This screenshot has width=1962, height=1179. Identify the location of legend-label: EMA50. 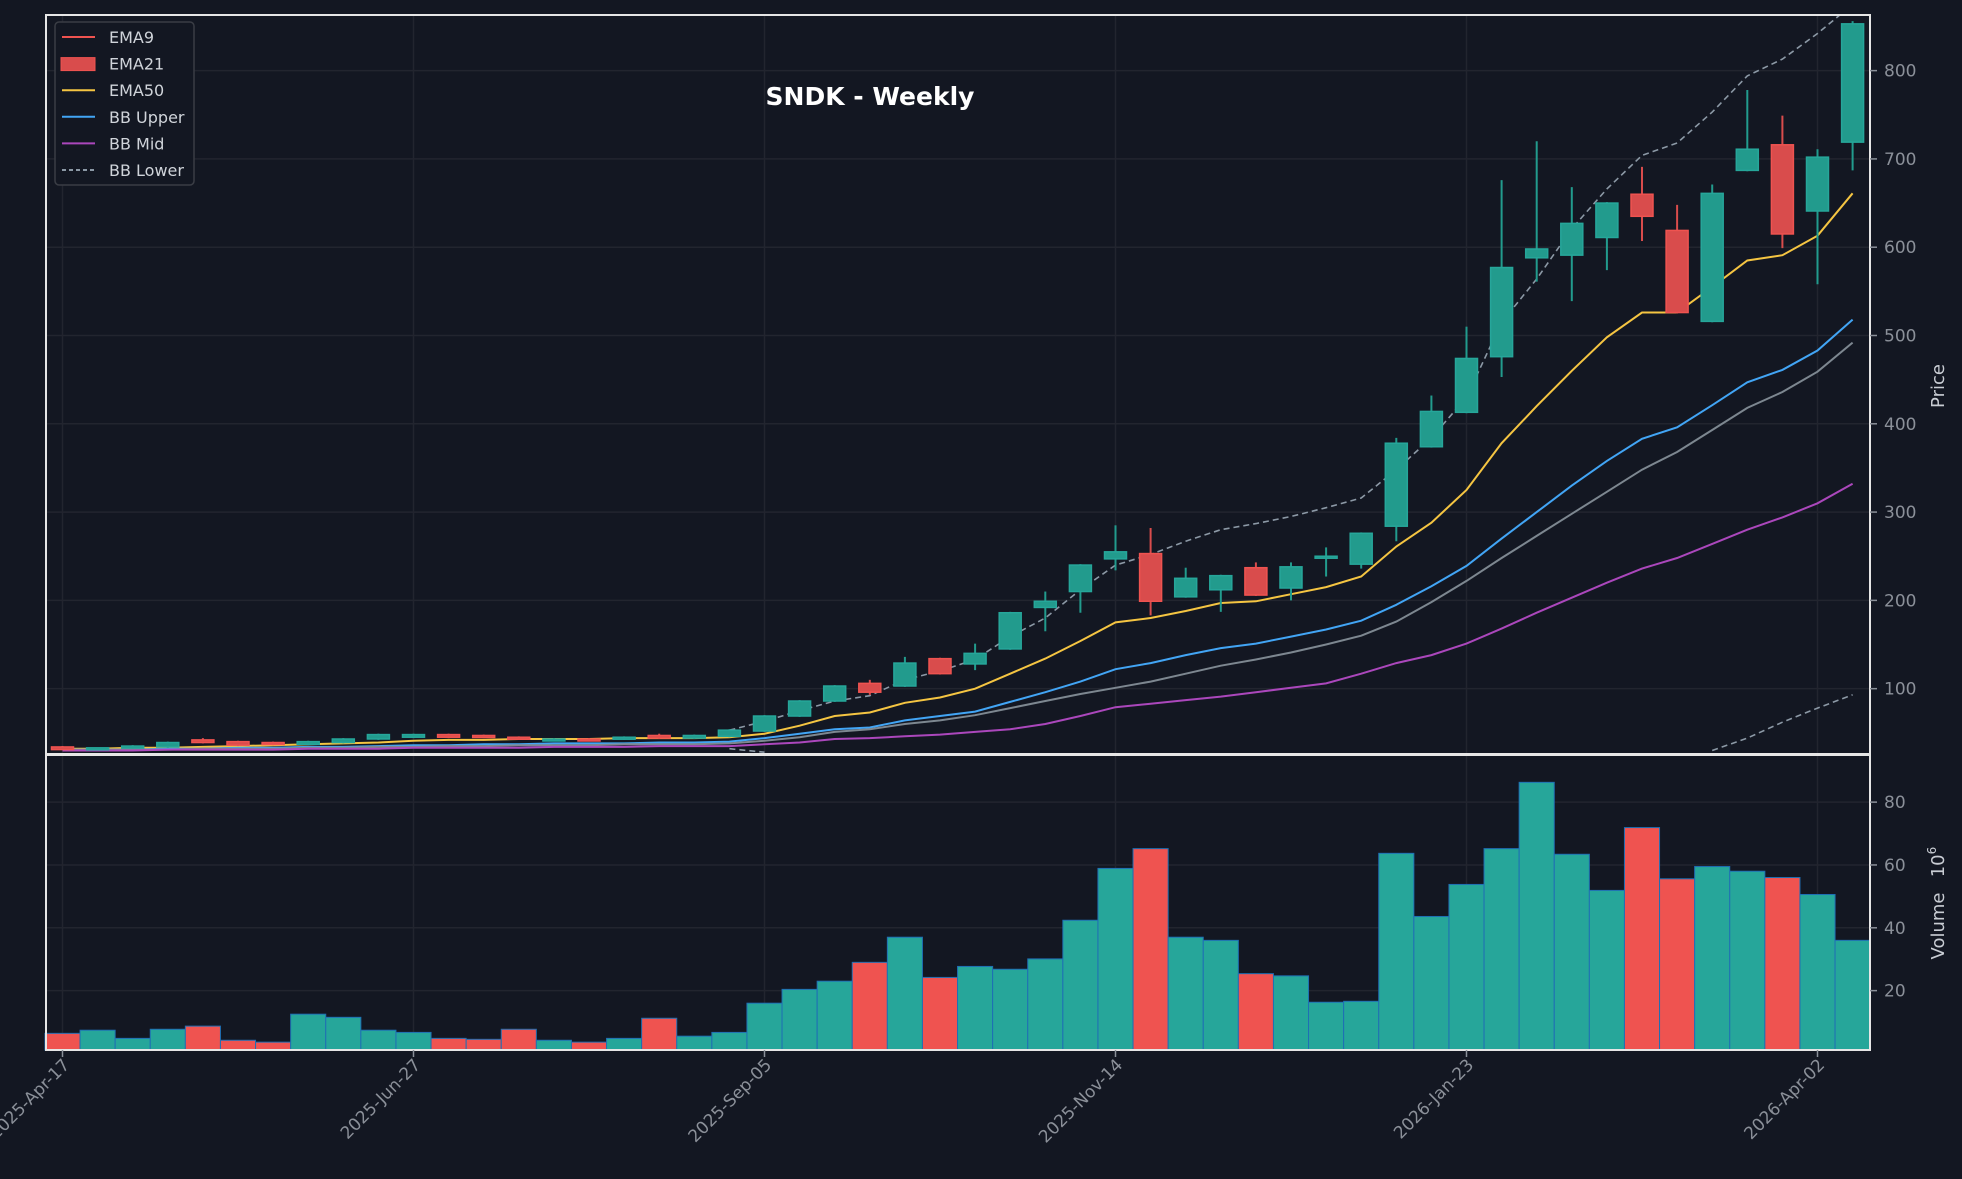
(136, 90).